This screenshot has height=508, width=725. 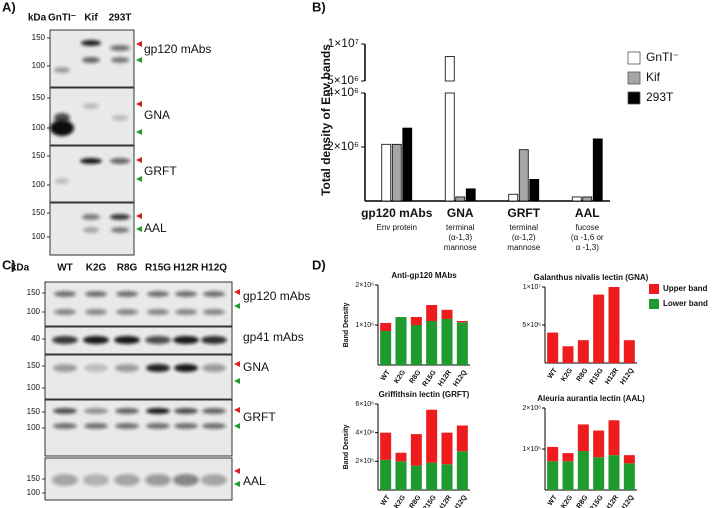 What do you see at coordinates (160, 171) in the screenshot?
I see `row-label: GRFT` at bounding box center [160, 171].